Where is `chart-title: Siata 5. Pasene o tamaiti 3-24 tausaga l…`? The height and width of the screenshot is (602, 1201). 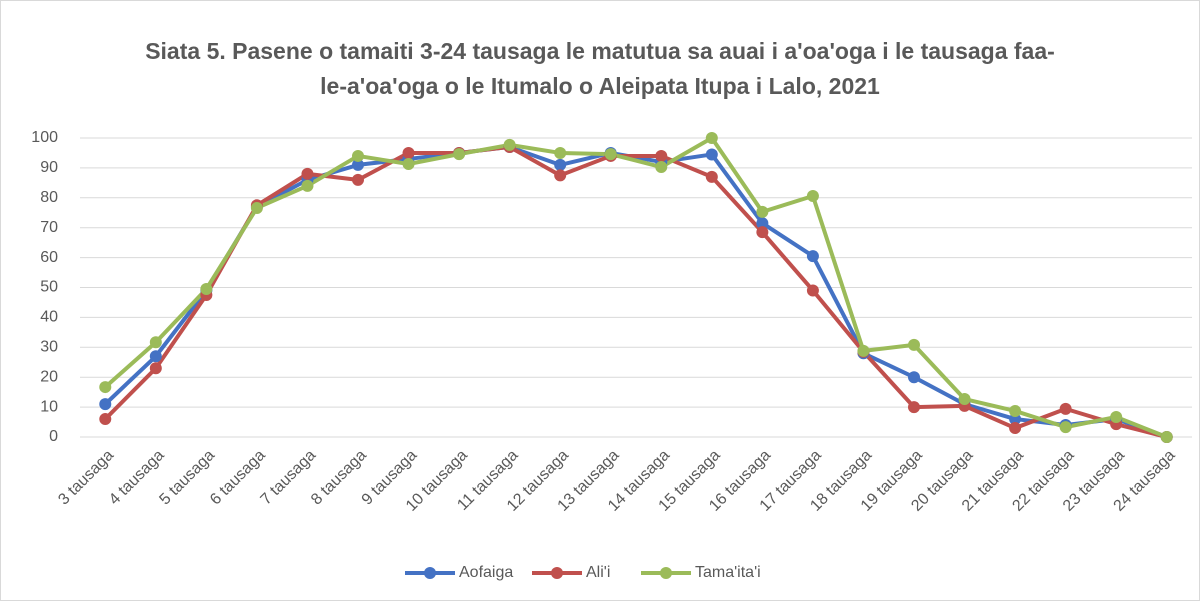 chart-title: Siata 5. Pasene o tamaiti 3-24 tausaga l… is located at coordinates (600, 68).